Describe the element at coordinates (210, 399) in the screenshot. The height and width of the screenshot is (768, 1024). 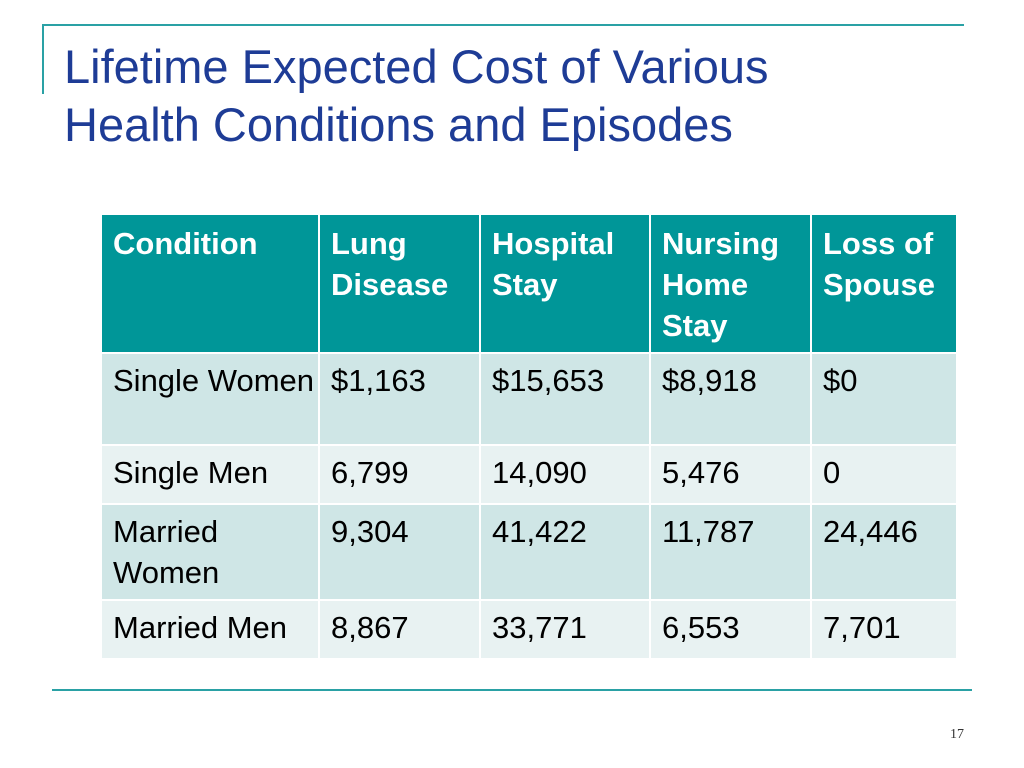
I see `row-label-cell: Single Women` at that location.